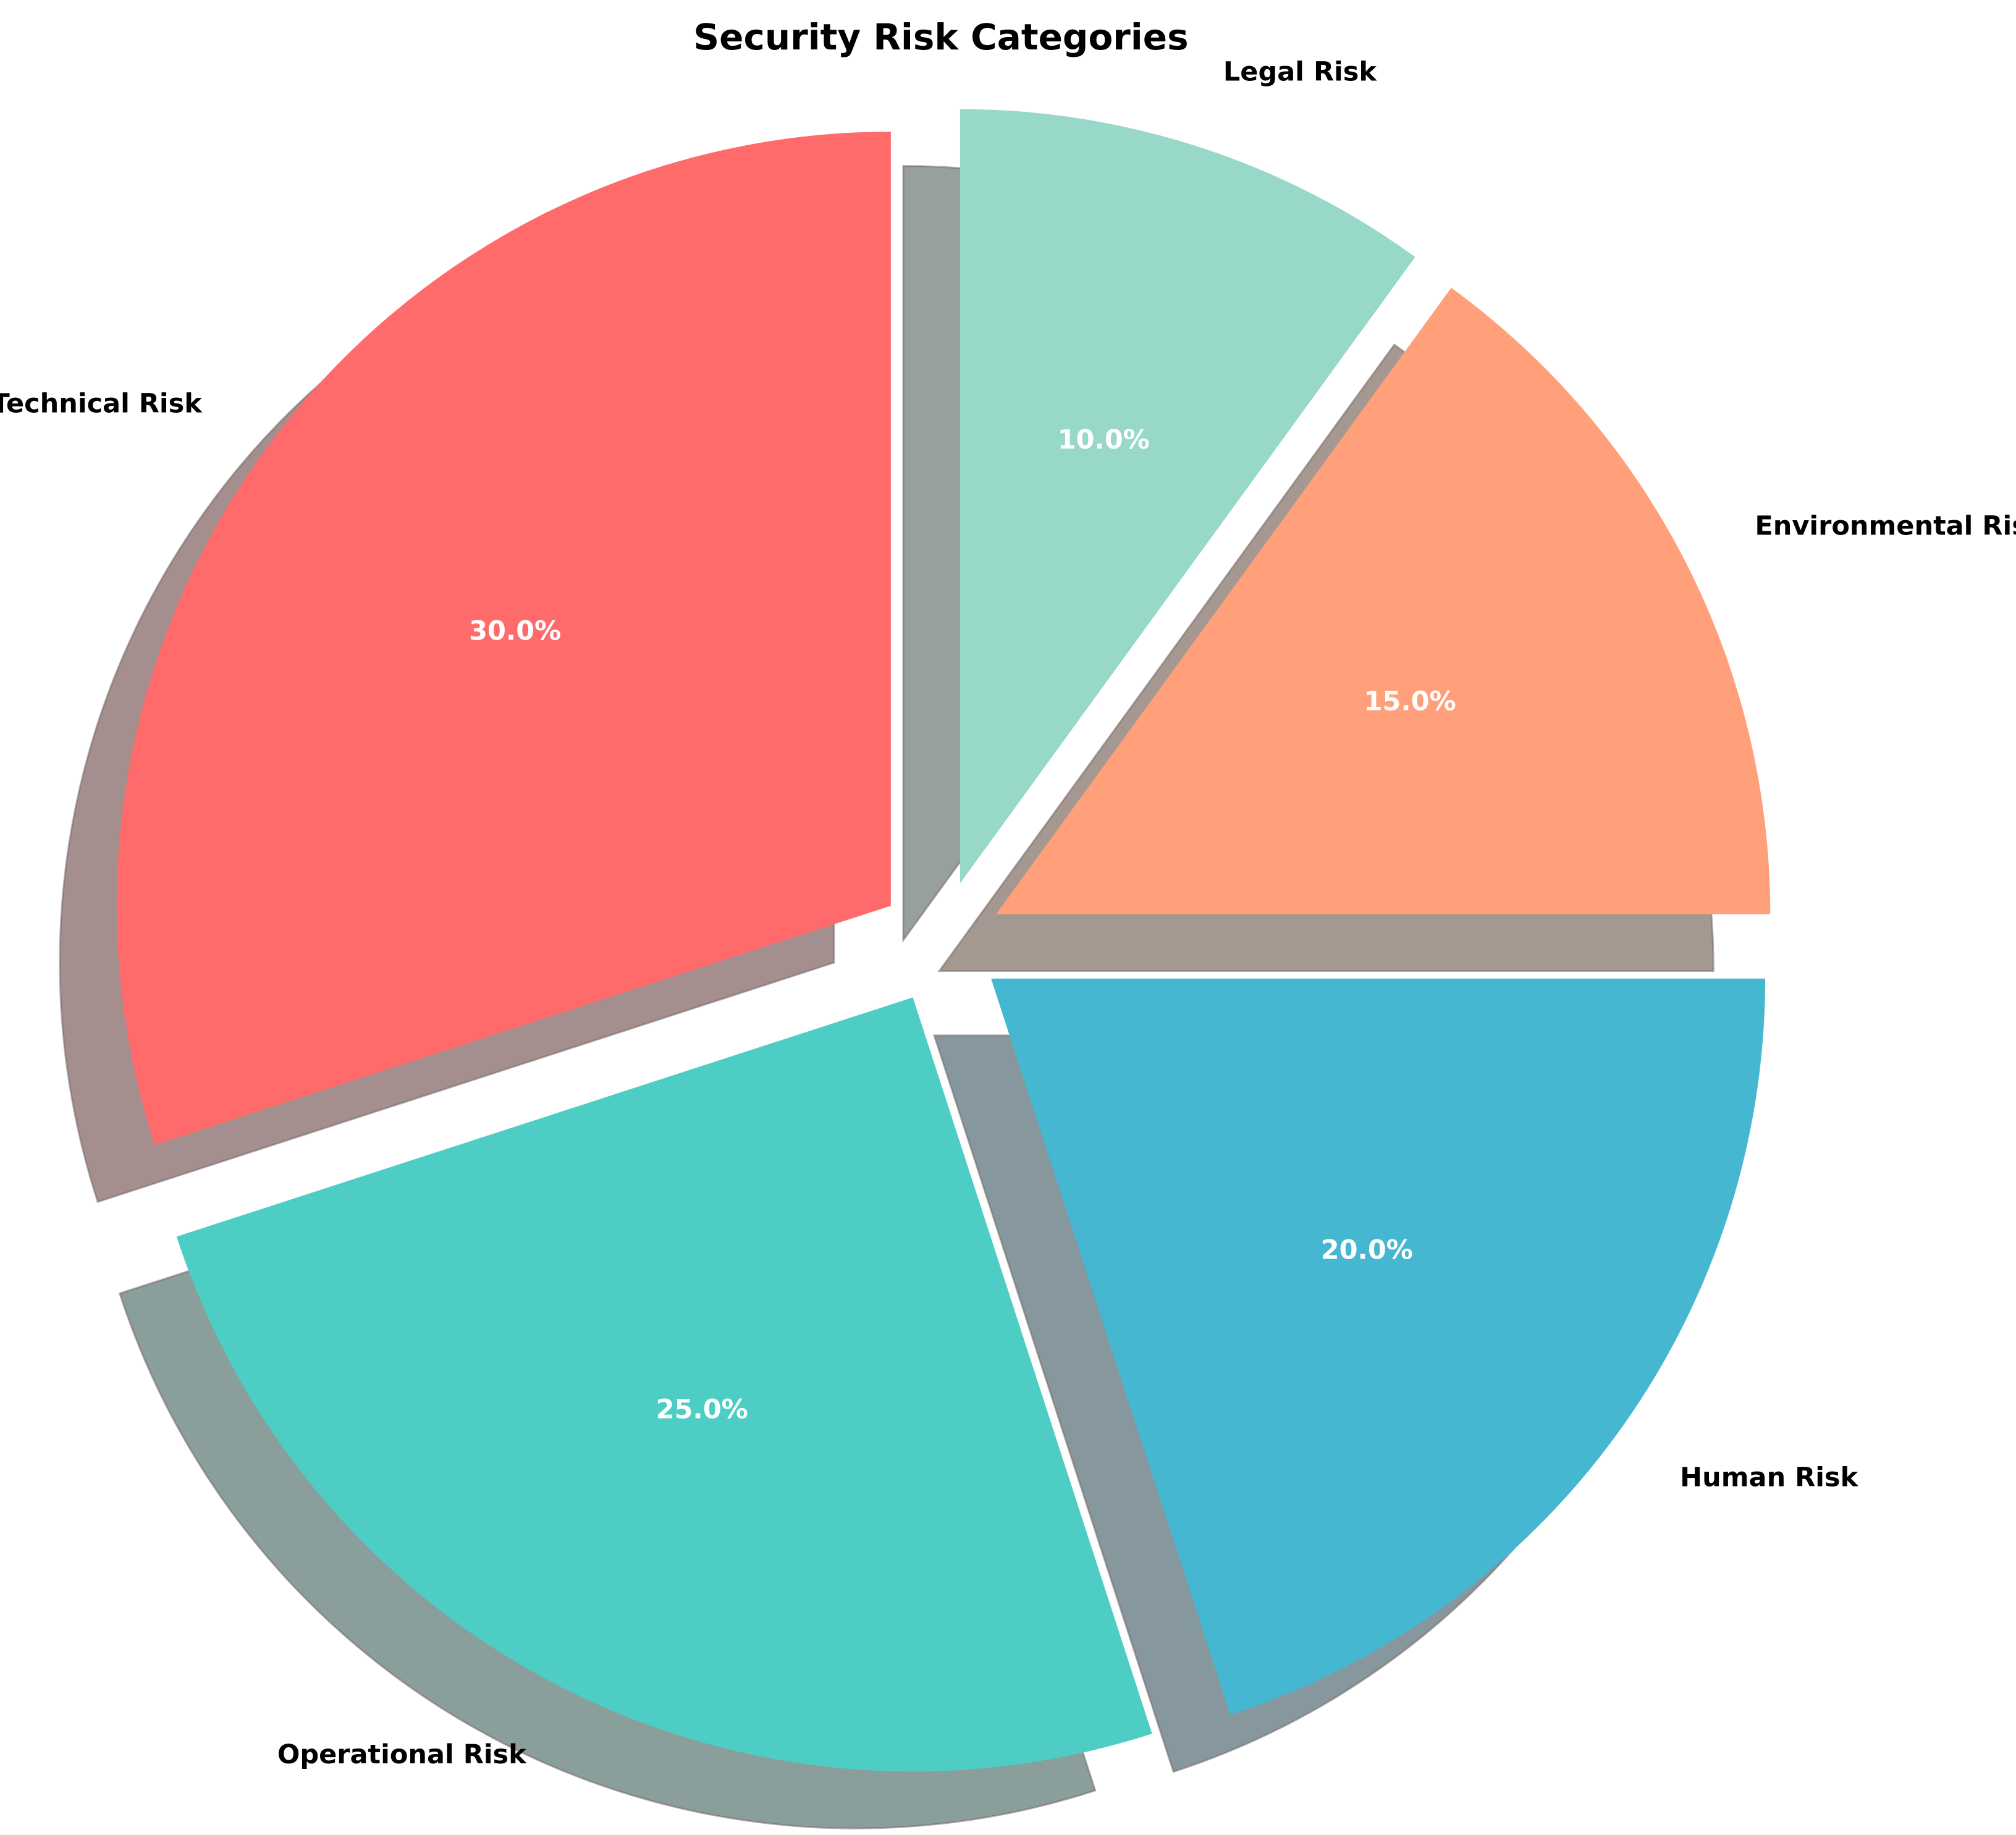  What do you see at coordinates (1769, 1477) in the screenshot?
I see `label-human-risk: Human Risk` at bounding box center [1769, 1477].